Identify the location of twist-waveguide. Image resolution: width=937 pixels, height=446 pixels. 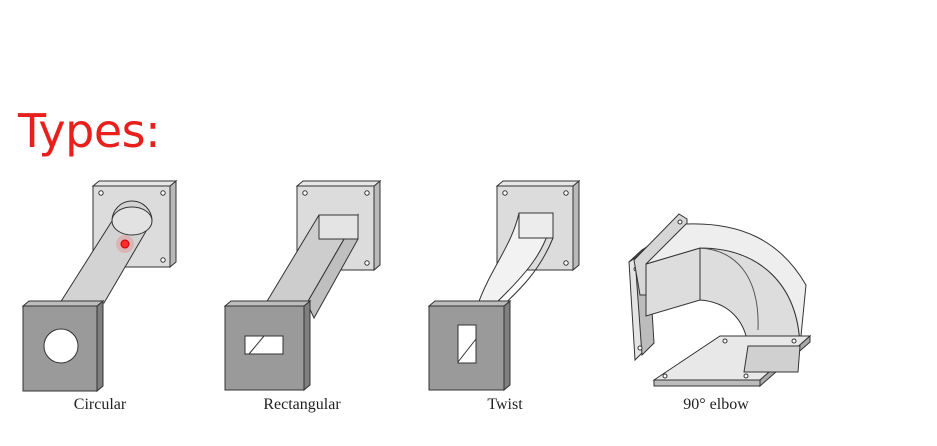
(504, 285).